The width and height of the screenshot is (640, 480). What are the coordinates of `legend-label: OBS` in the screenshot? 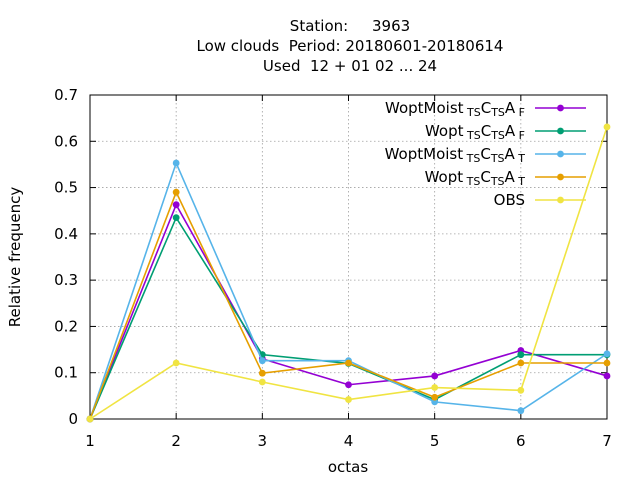 It's located at (509, 200).